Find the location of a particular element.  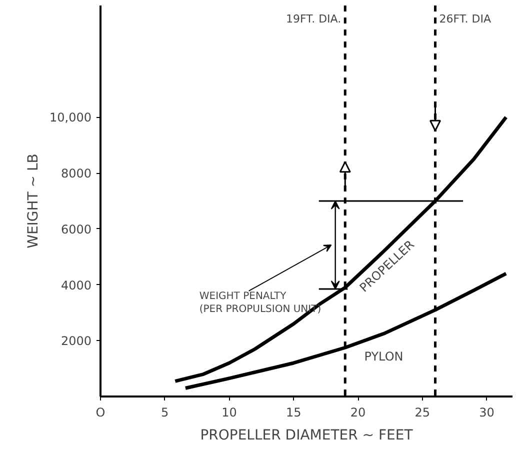

x-tick-label: 5 is located at coordinates (165, 413).